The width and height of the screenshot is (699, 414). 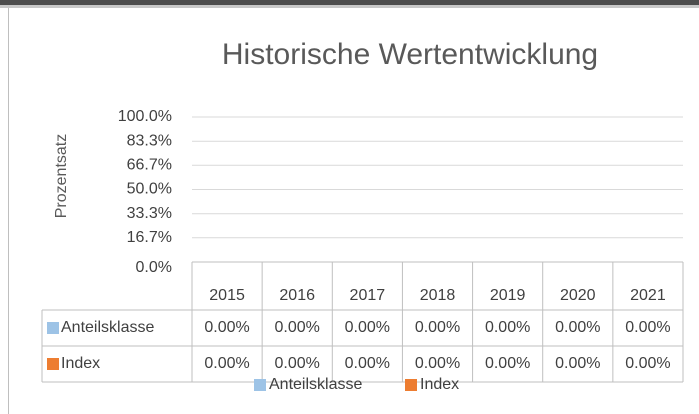 What do you see at coordinates (410, 54) in the screenshot?
I see `chart-title: Historische Wertentwicklung` at bounding box center [410, 54].